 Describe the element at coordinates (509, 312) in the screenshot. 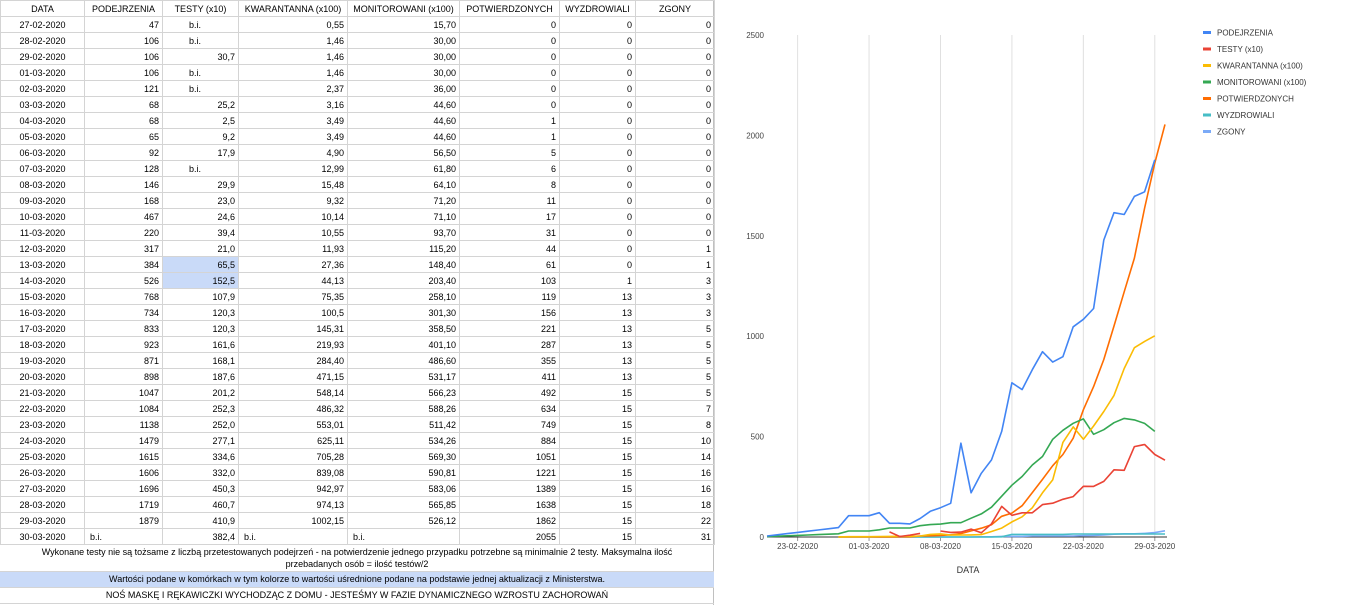

I see `table-cell: 156` at that location.